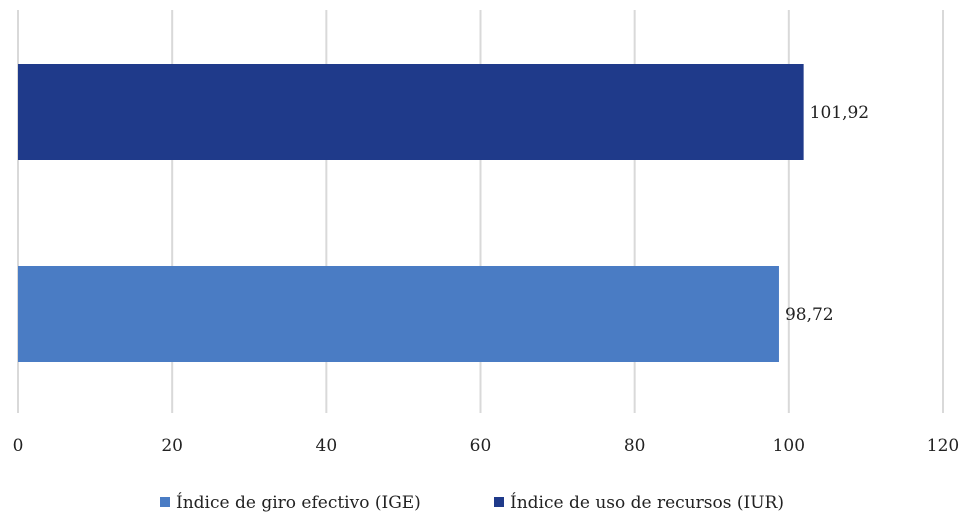  What do you see at coordinates (789, 446) in the screenshot?
I see `x-tick-label: 100` at bounding box center [789, 446].